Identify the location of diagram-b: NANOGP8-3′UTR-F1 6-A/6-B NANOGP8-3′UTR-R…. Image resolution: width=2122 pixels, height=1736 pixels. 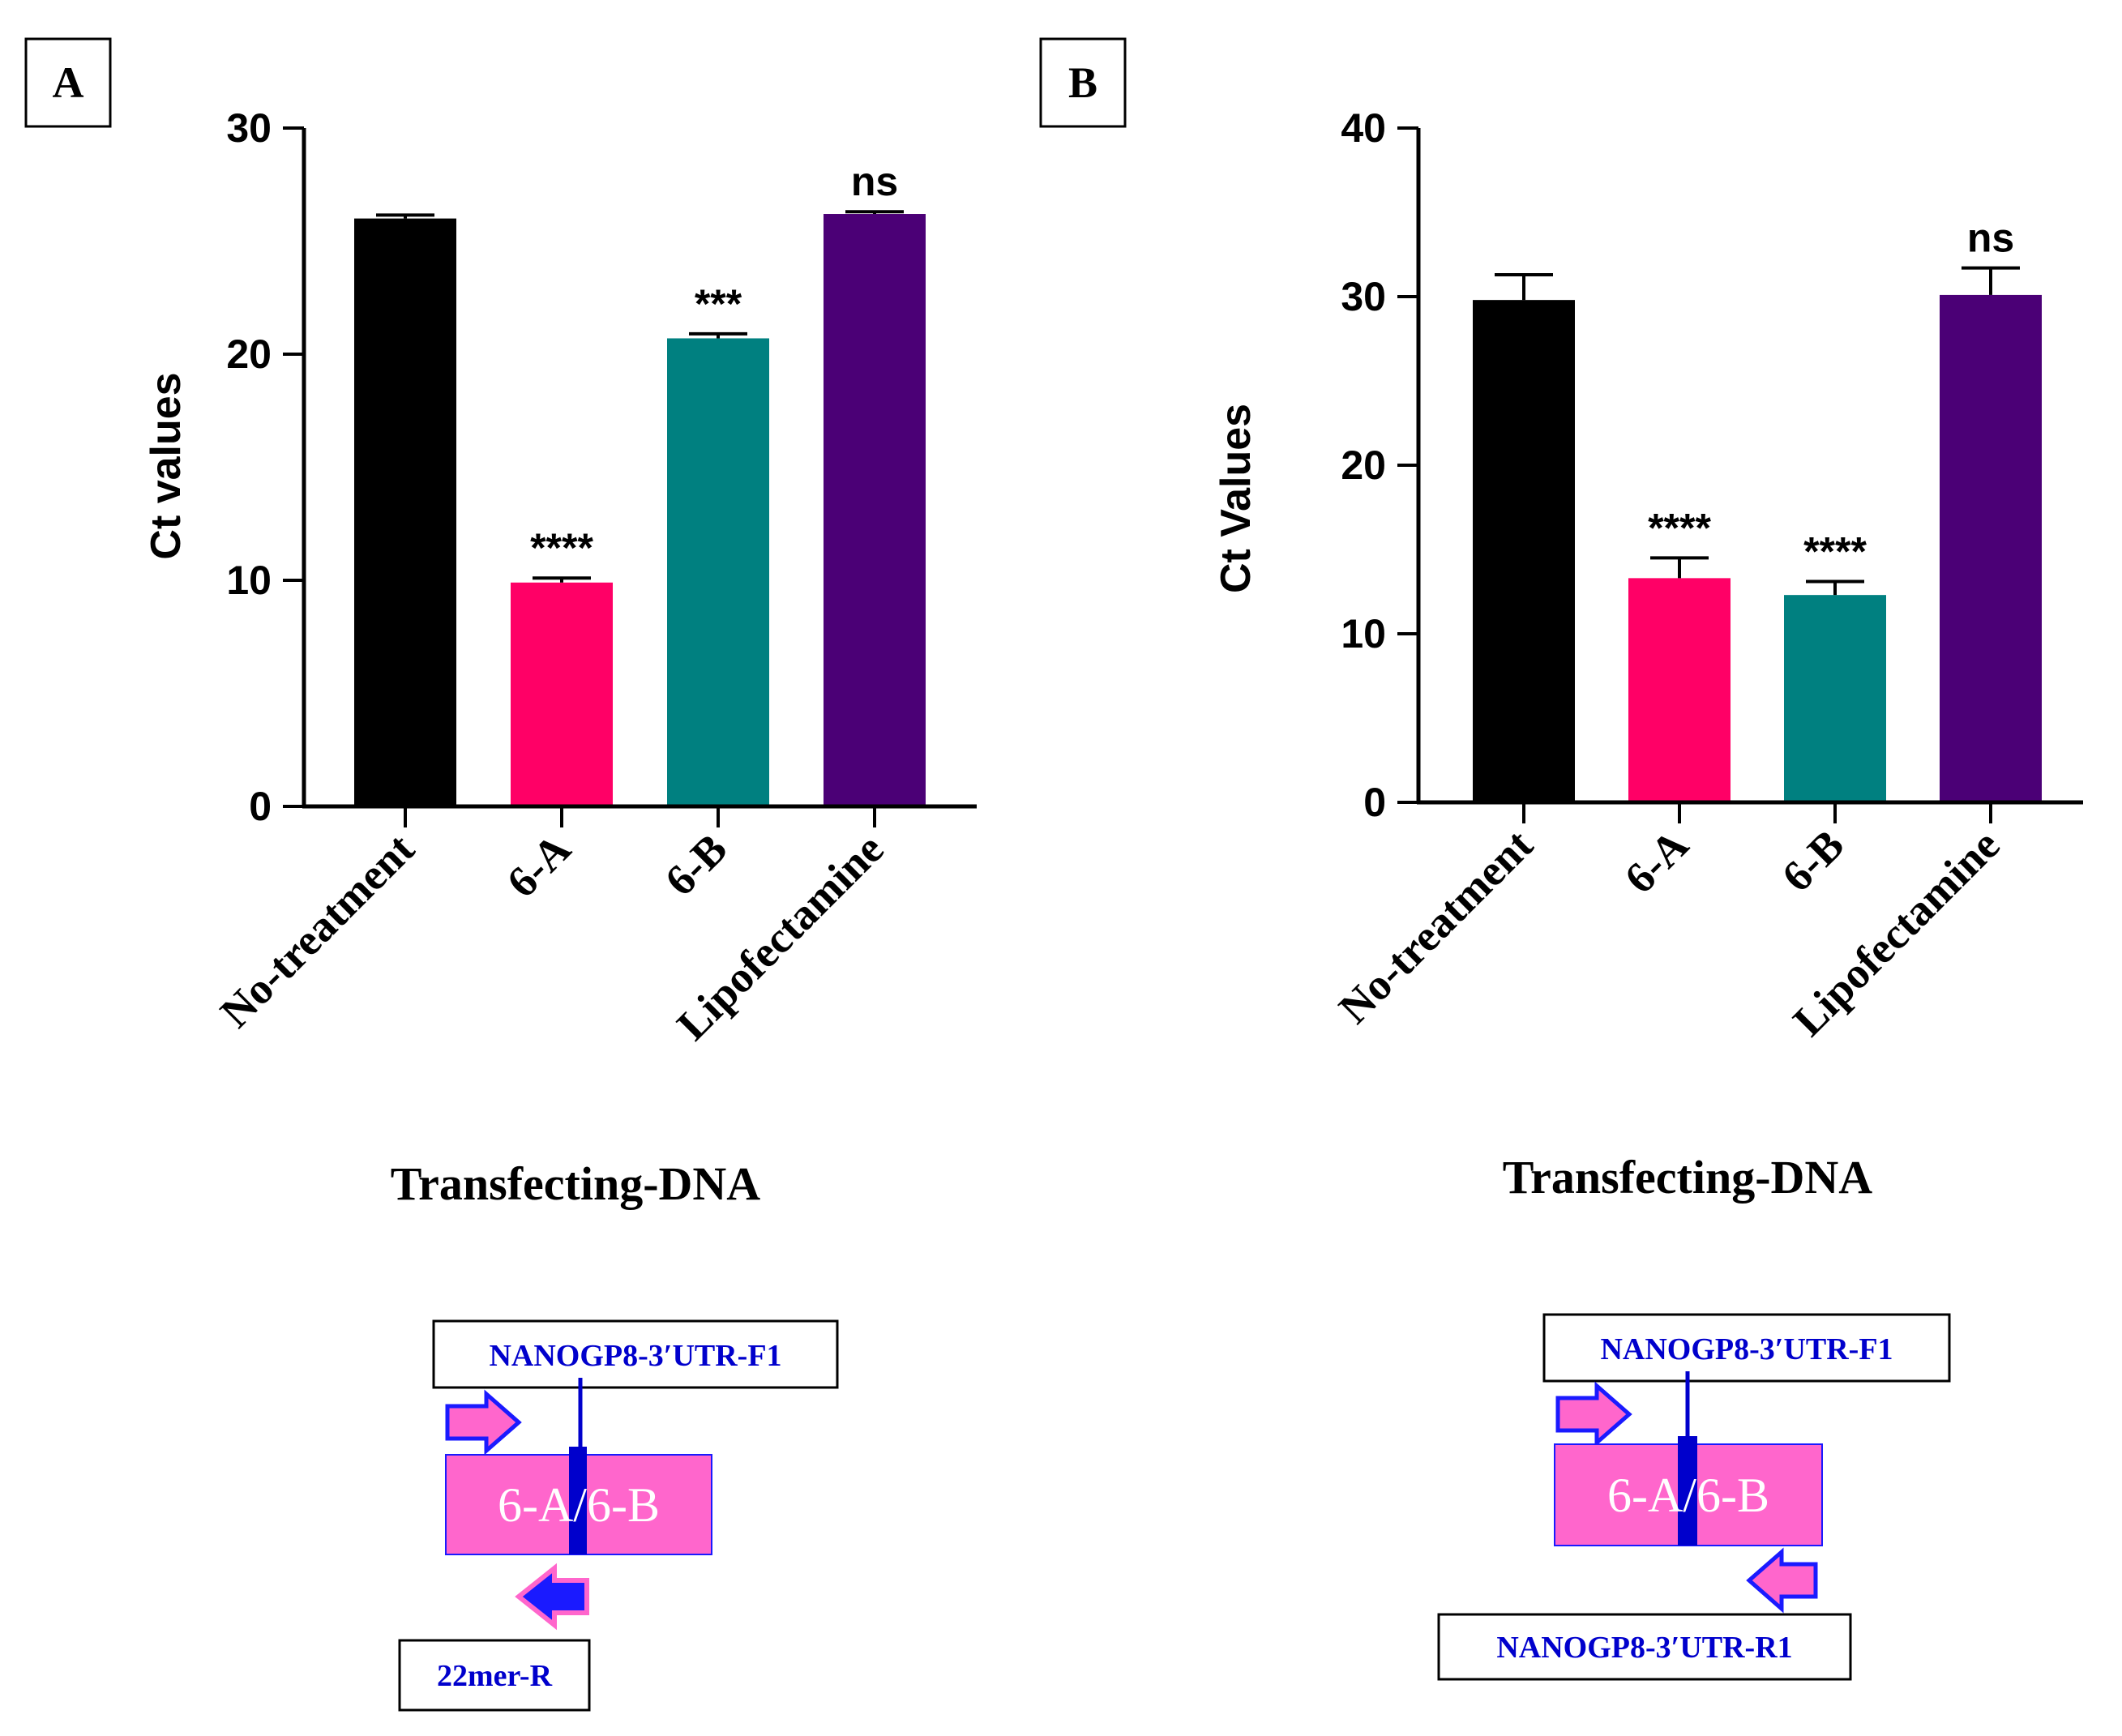
(1694, 1497).